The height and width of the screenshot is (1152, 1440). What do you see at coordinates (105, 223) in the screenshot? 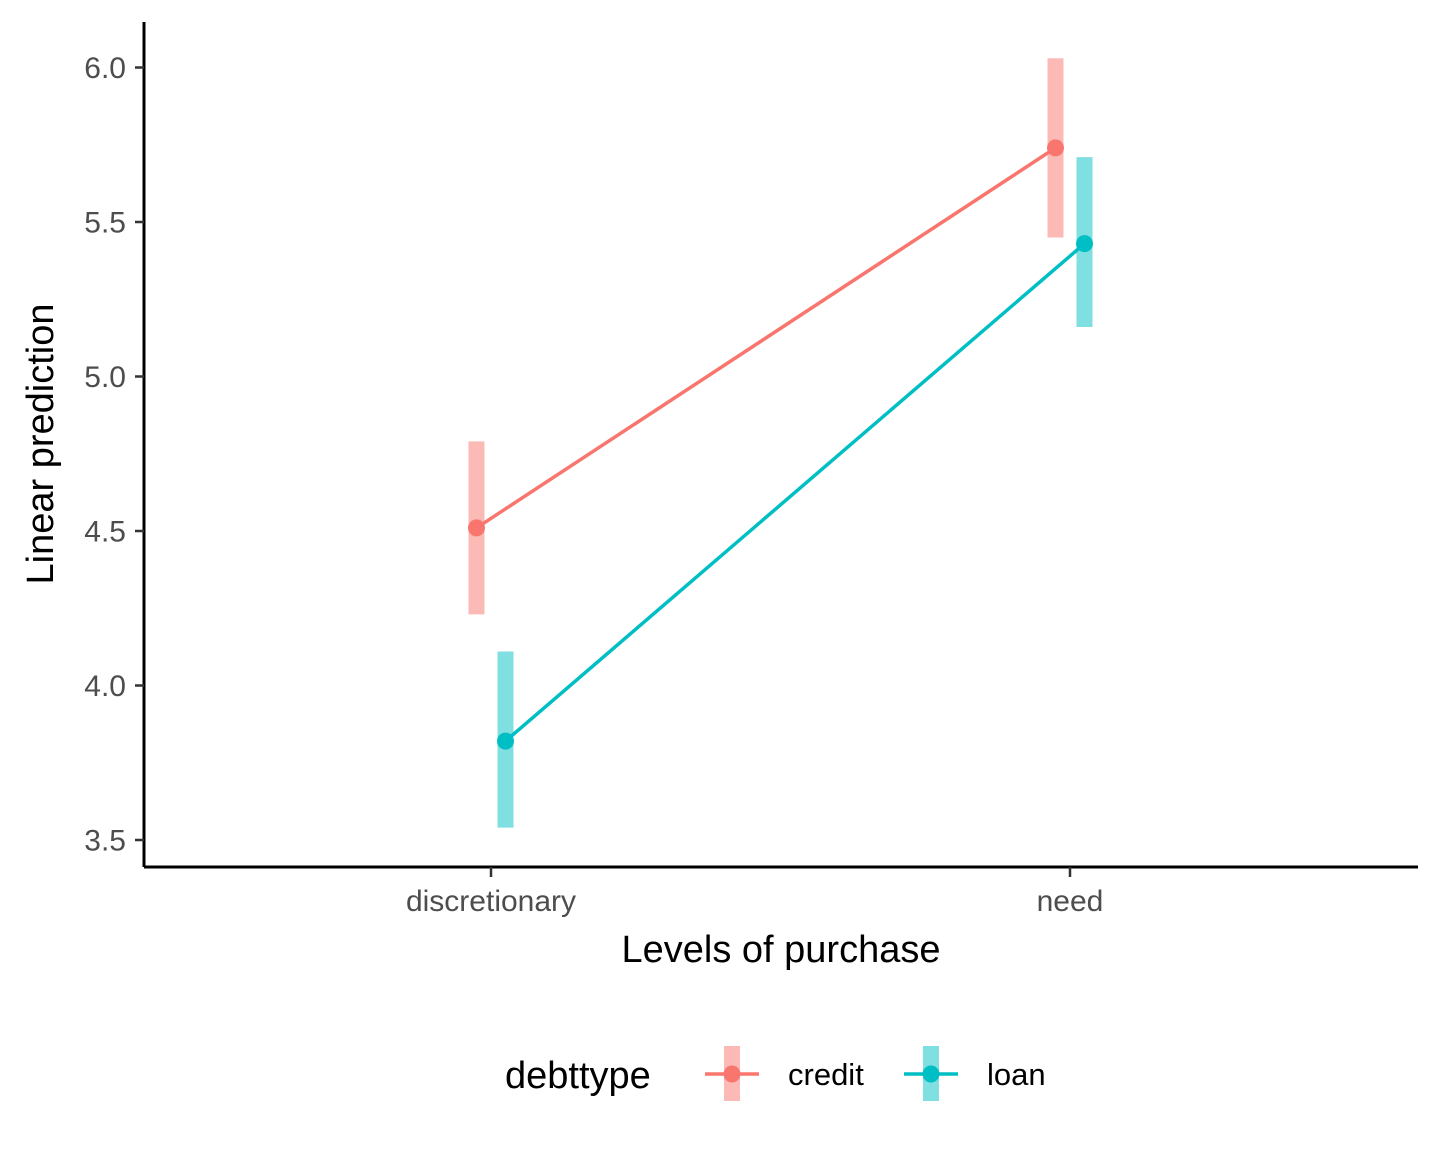
I see `y-tick-label: 5.5` at bounding box center [105, 223].